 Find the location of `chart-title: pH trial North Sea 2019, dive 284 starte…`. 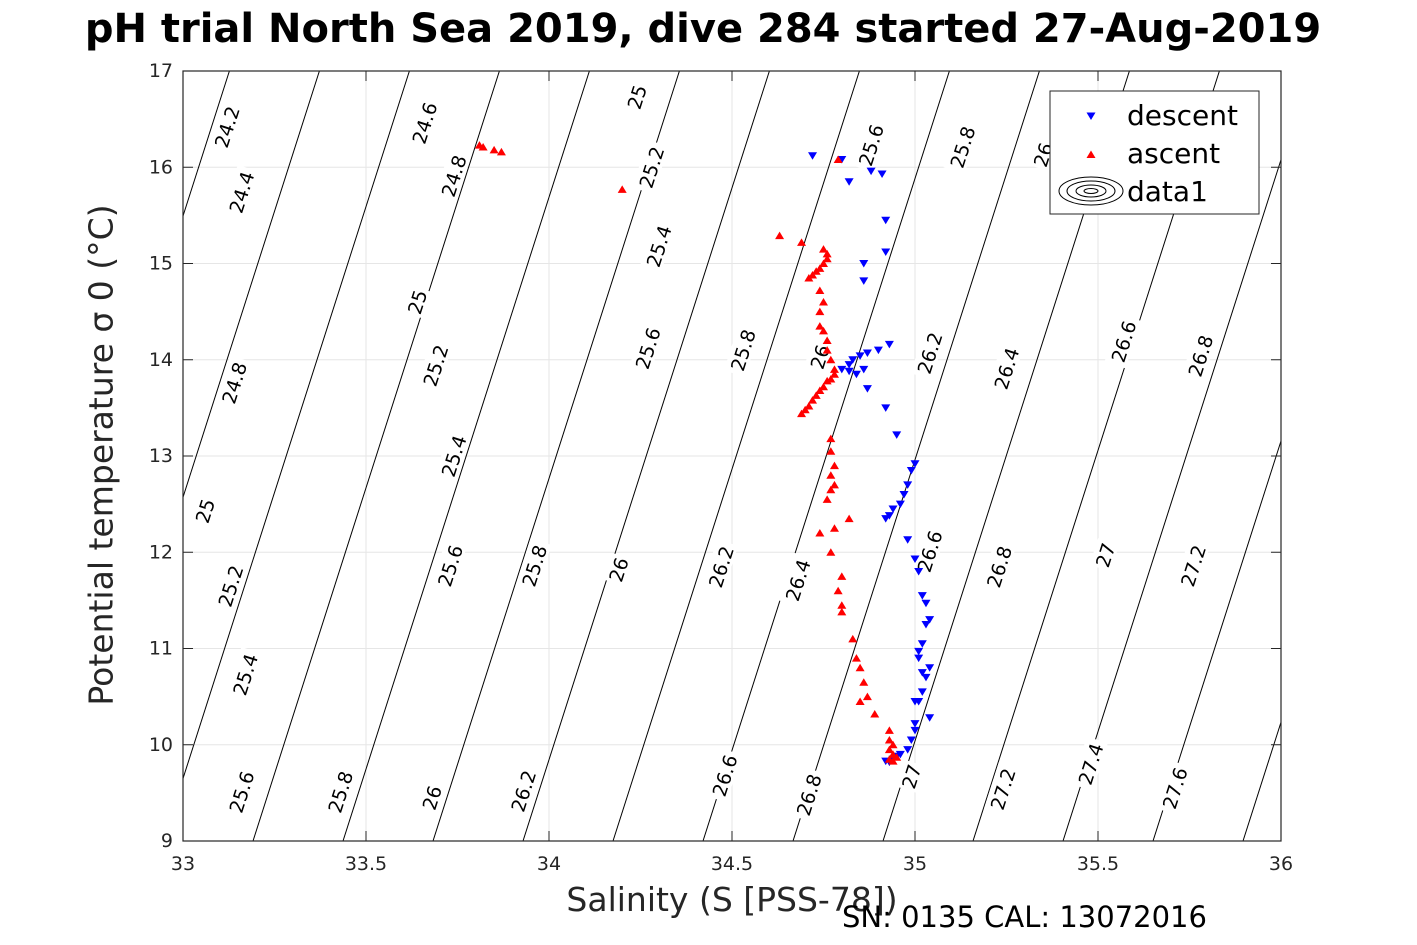

chart-title: pH trial North Sea 2019, dive 284 starte… is located at coordinates (703, 29).